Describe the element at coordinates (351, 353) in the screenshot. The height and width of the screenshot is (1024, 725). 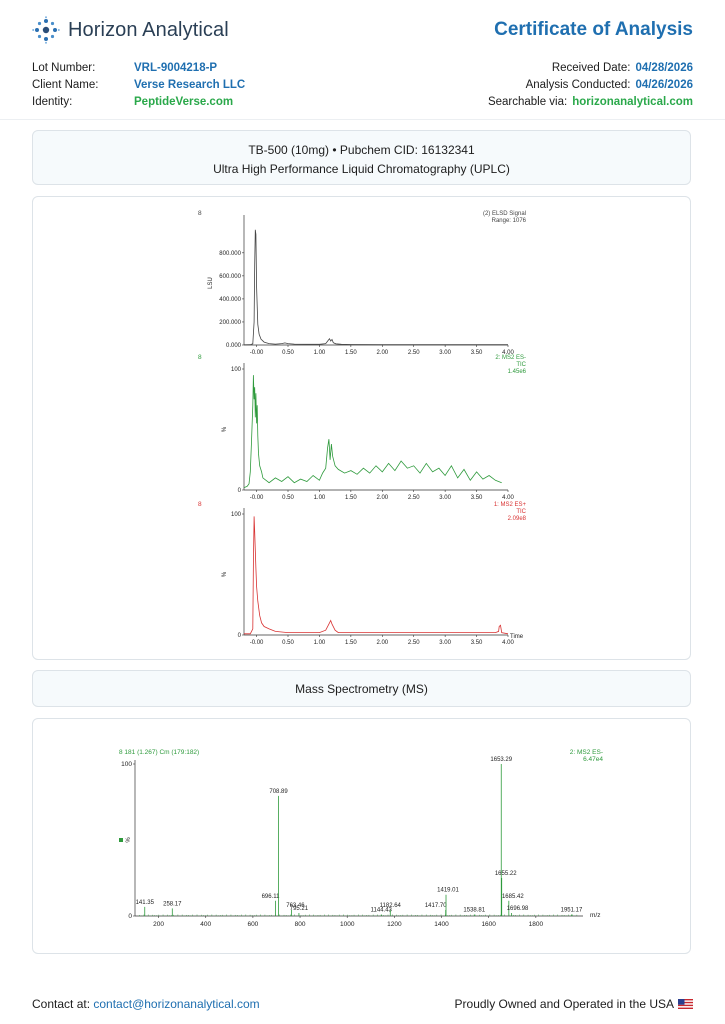
I see `x-tick-label: 1.50` at that location.